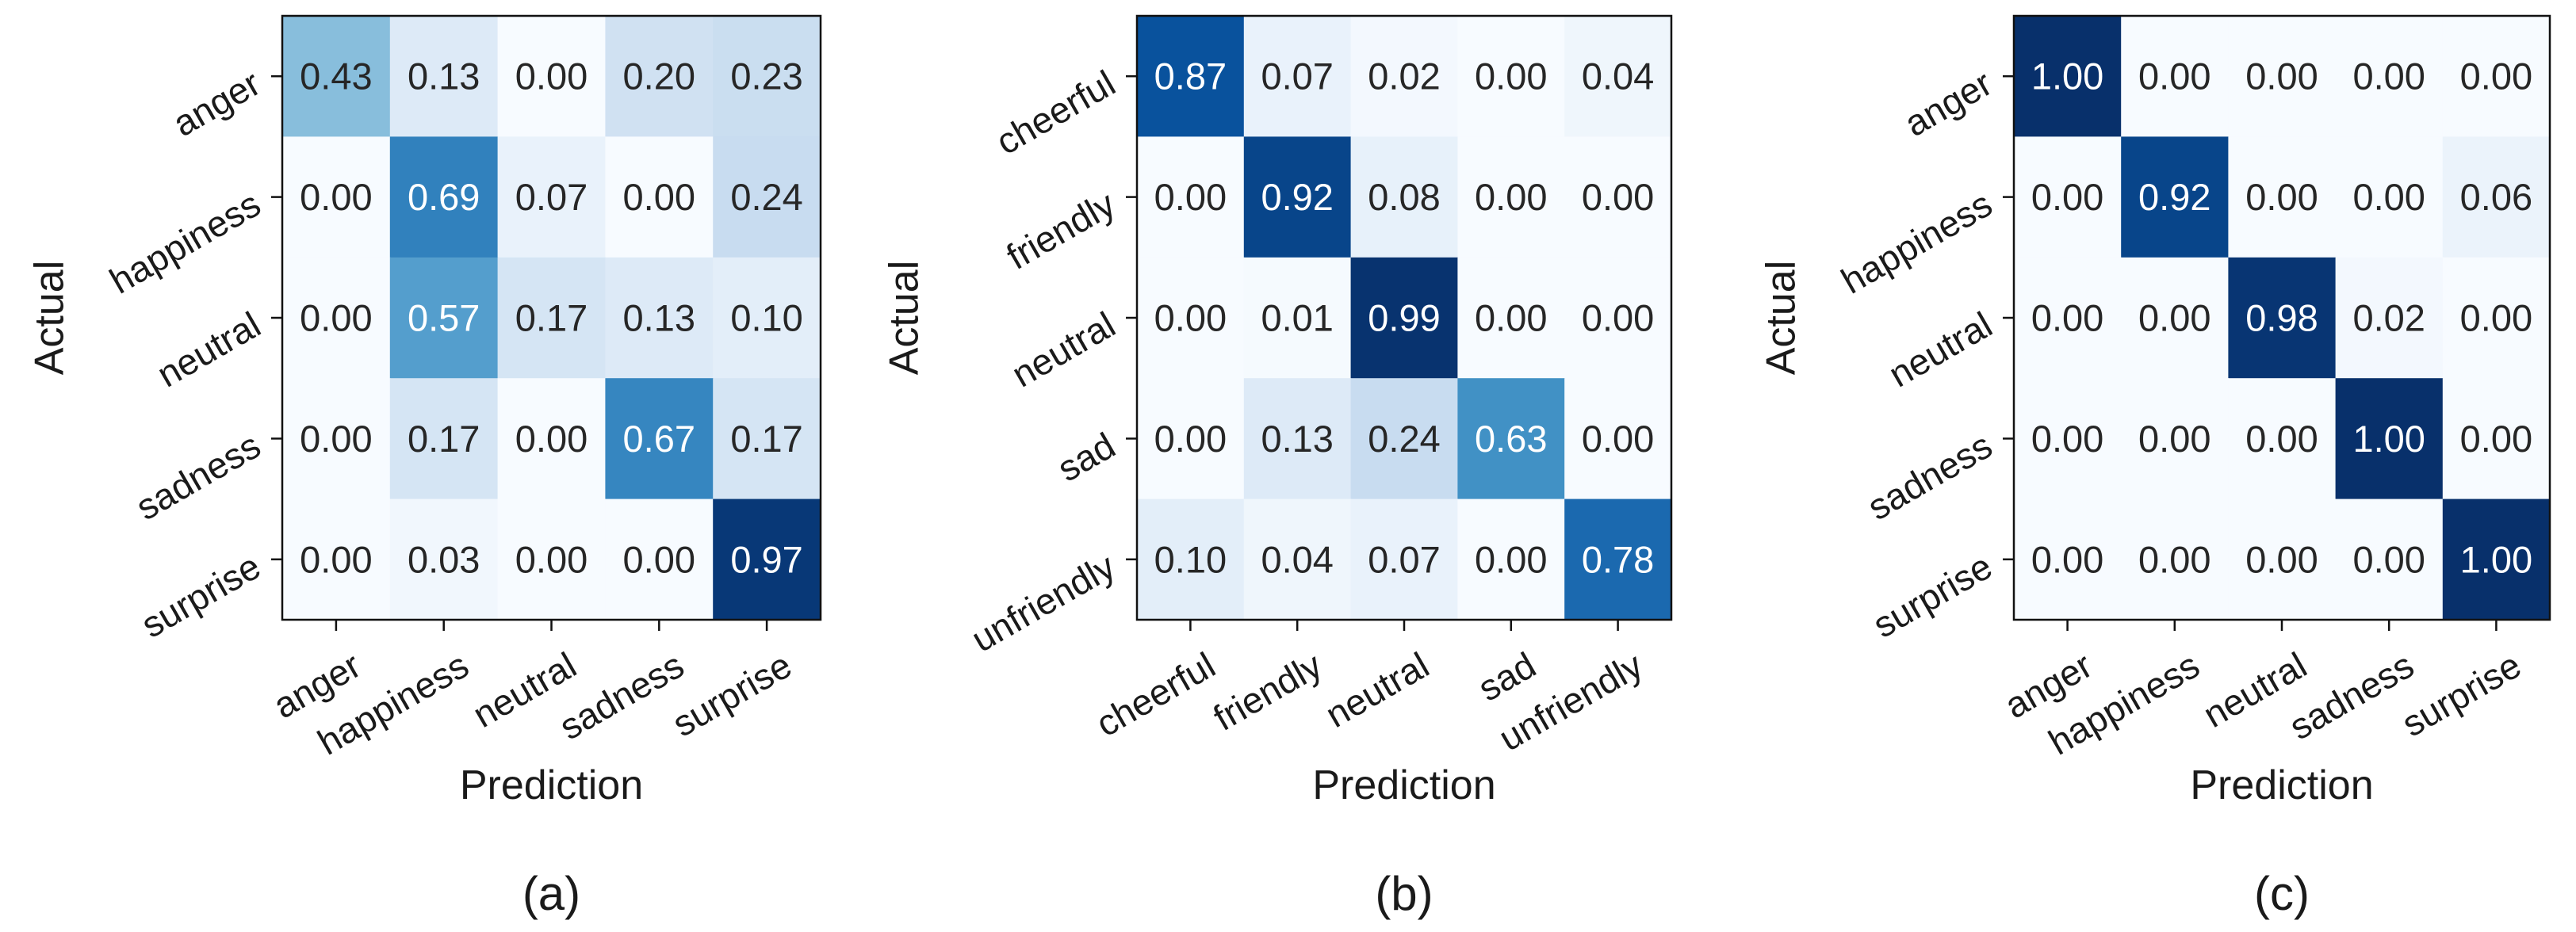  I want to click on cell-value-label: 0.24, so click(1404, 439).